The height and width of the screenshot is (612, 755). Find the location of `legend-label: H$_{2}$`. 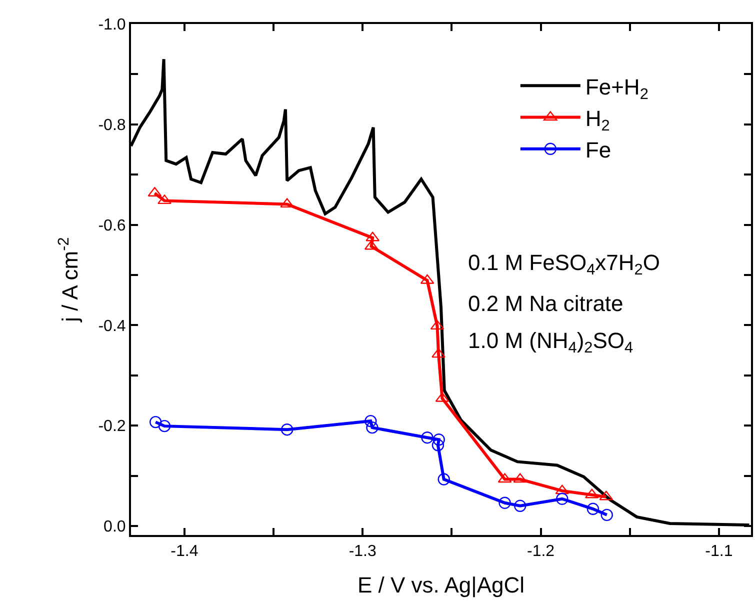

legend-label: H$_{2}$ is located at coordinates (597, 120).